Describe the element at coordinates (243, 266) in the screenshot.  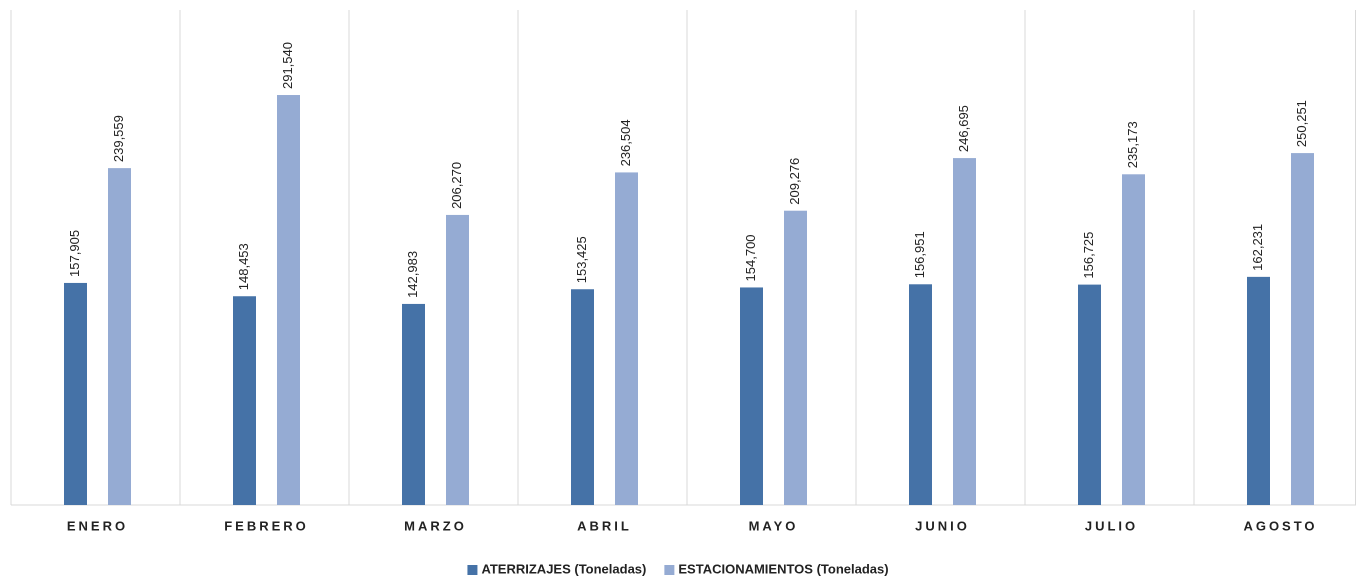
I see `data-label: 148,453` at that location.